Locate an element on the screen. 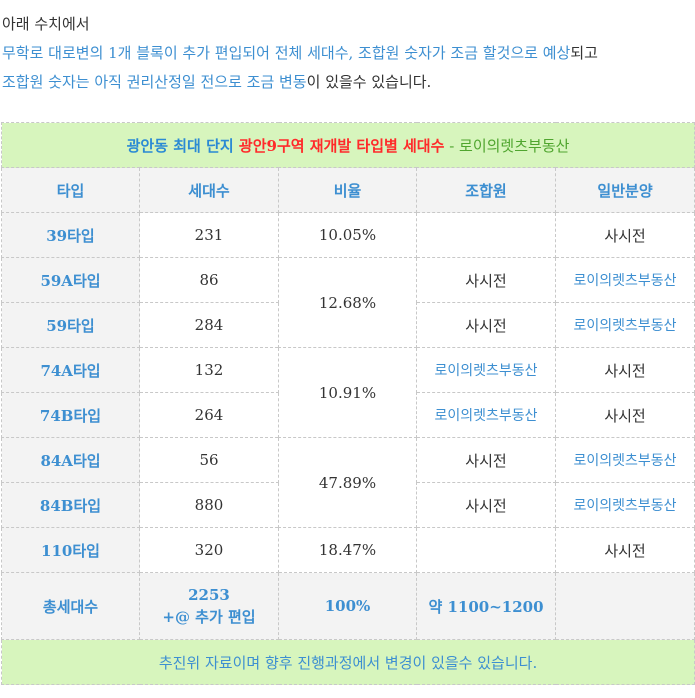 The height and width of the screenshot is (698, 695). ratio-cell: 18.47% is located at coordinates (347, 550).